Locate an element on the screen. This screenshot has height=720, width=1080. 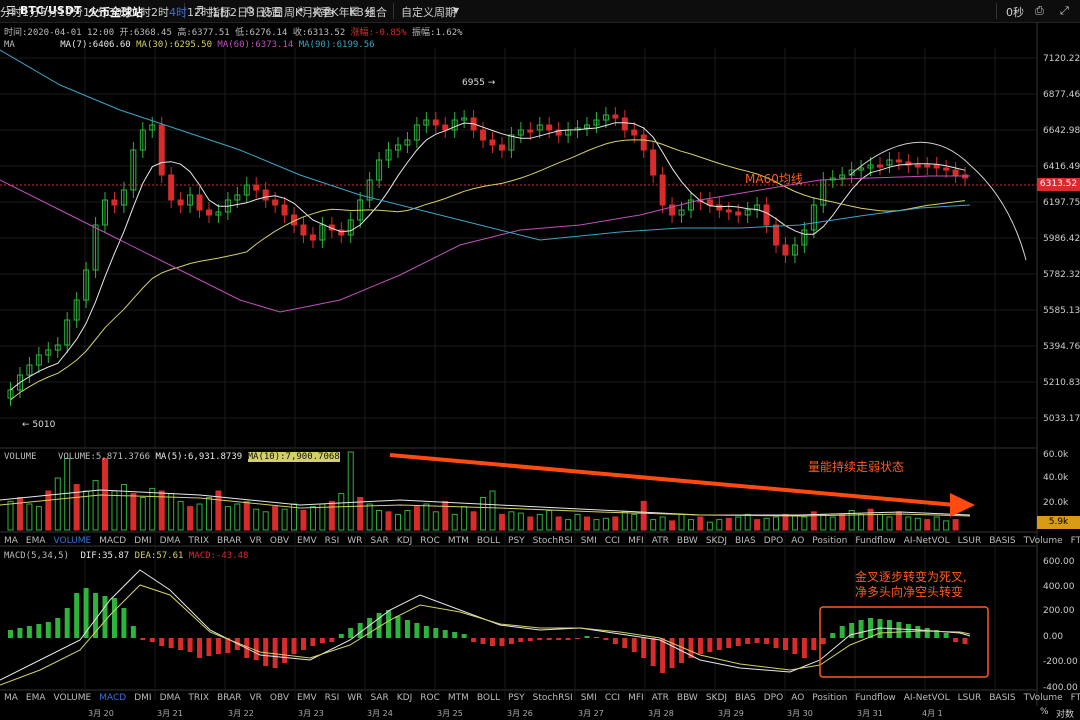
timeframe-12: 3日 is located at coordinates (257, 12).